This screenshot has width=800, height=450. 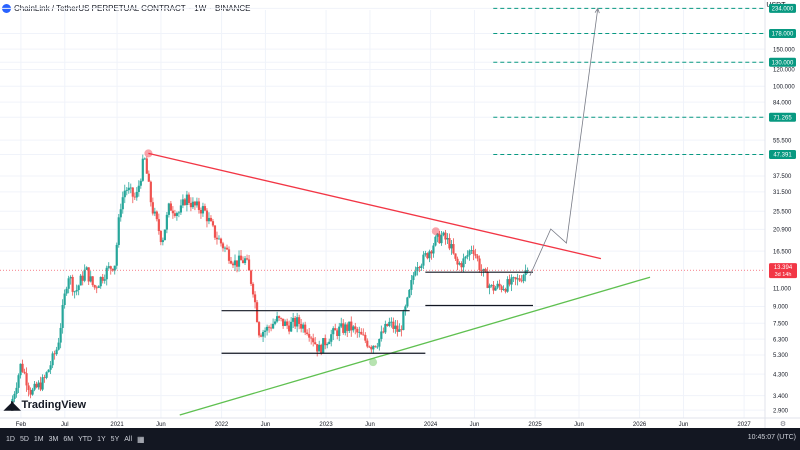 I want to click on time-tick-label: 2021, so click(x=117, y=425).